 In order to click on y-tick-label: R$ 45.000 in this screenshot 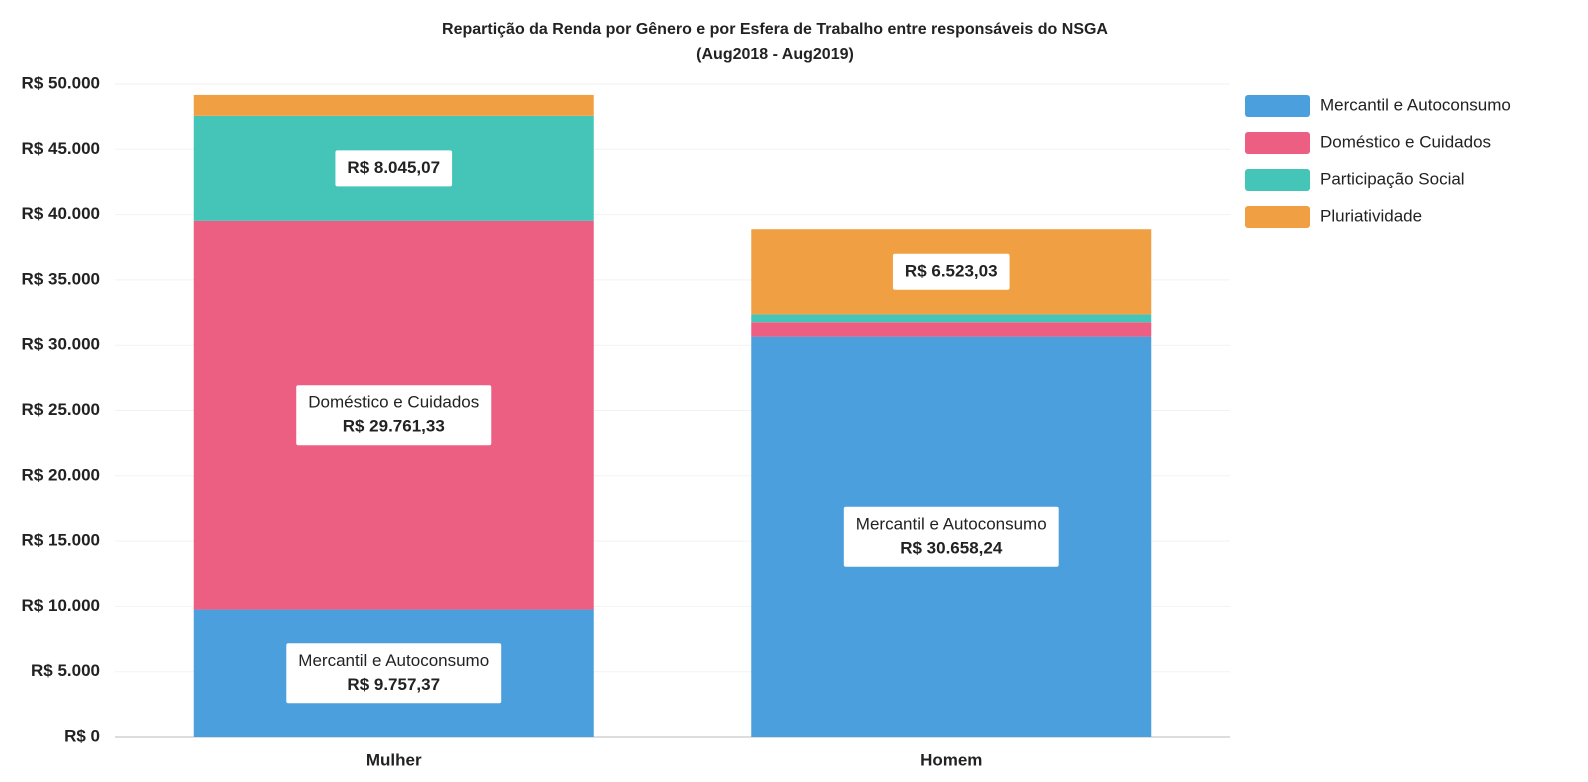, I will do `click(61, 148)`.